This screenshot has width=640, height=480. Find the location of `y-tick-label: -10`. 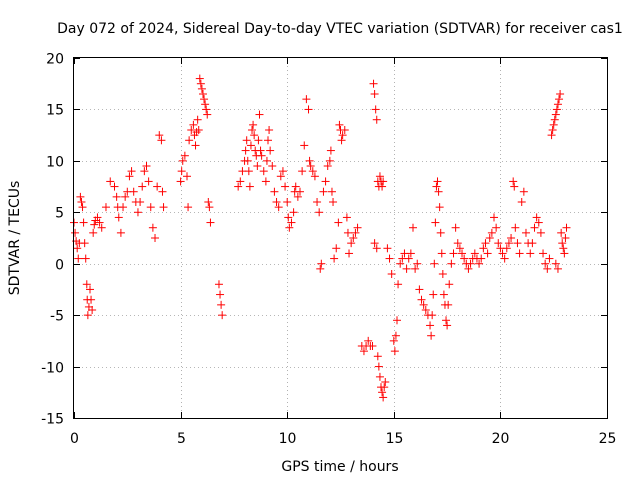

y-tick-label: -10 is located at coordinates (52, 369).